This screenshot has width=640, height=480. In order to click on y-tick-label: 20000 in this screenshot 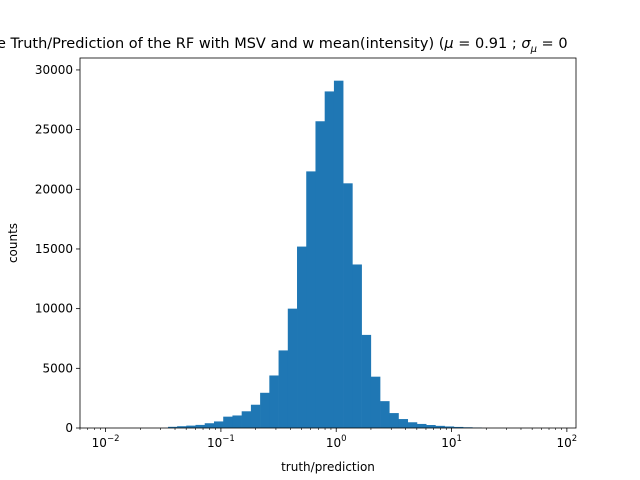, I will do `click(54, 189)`.